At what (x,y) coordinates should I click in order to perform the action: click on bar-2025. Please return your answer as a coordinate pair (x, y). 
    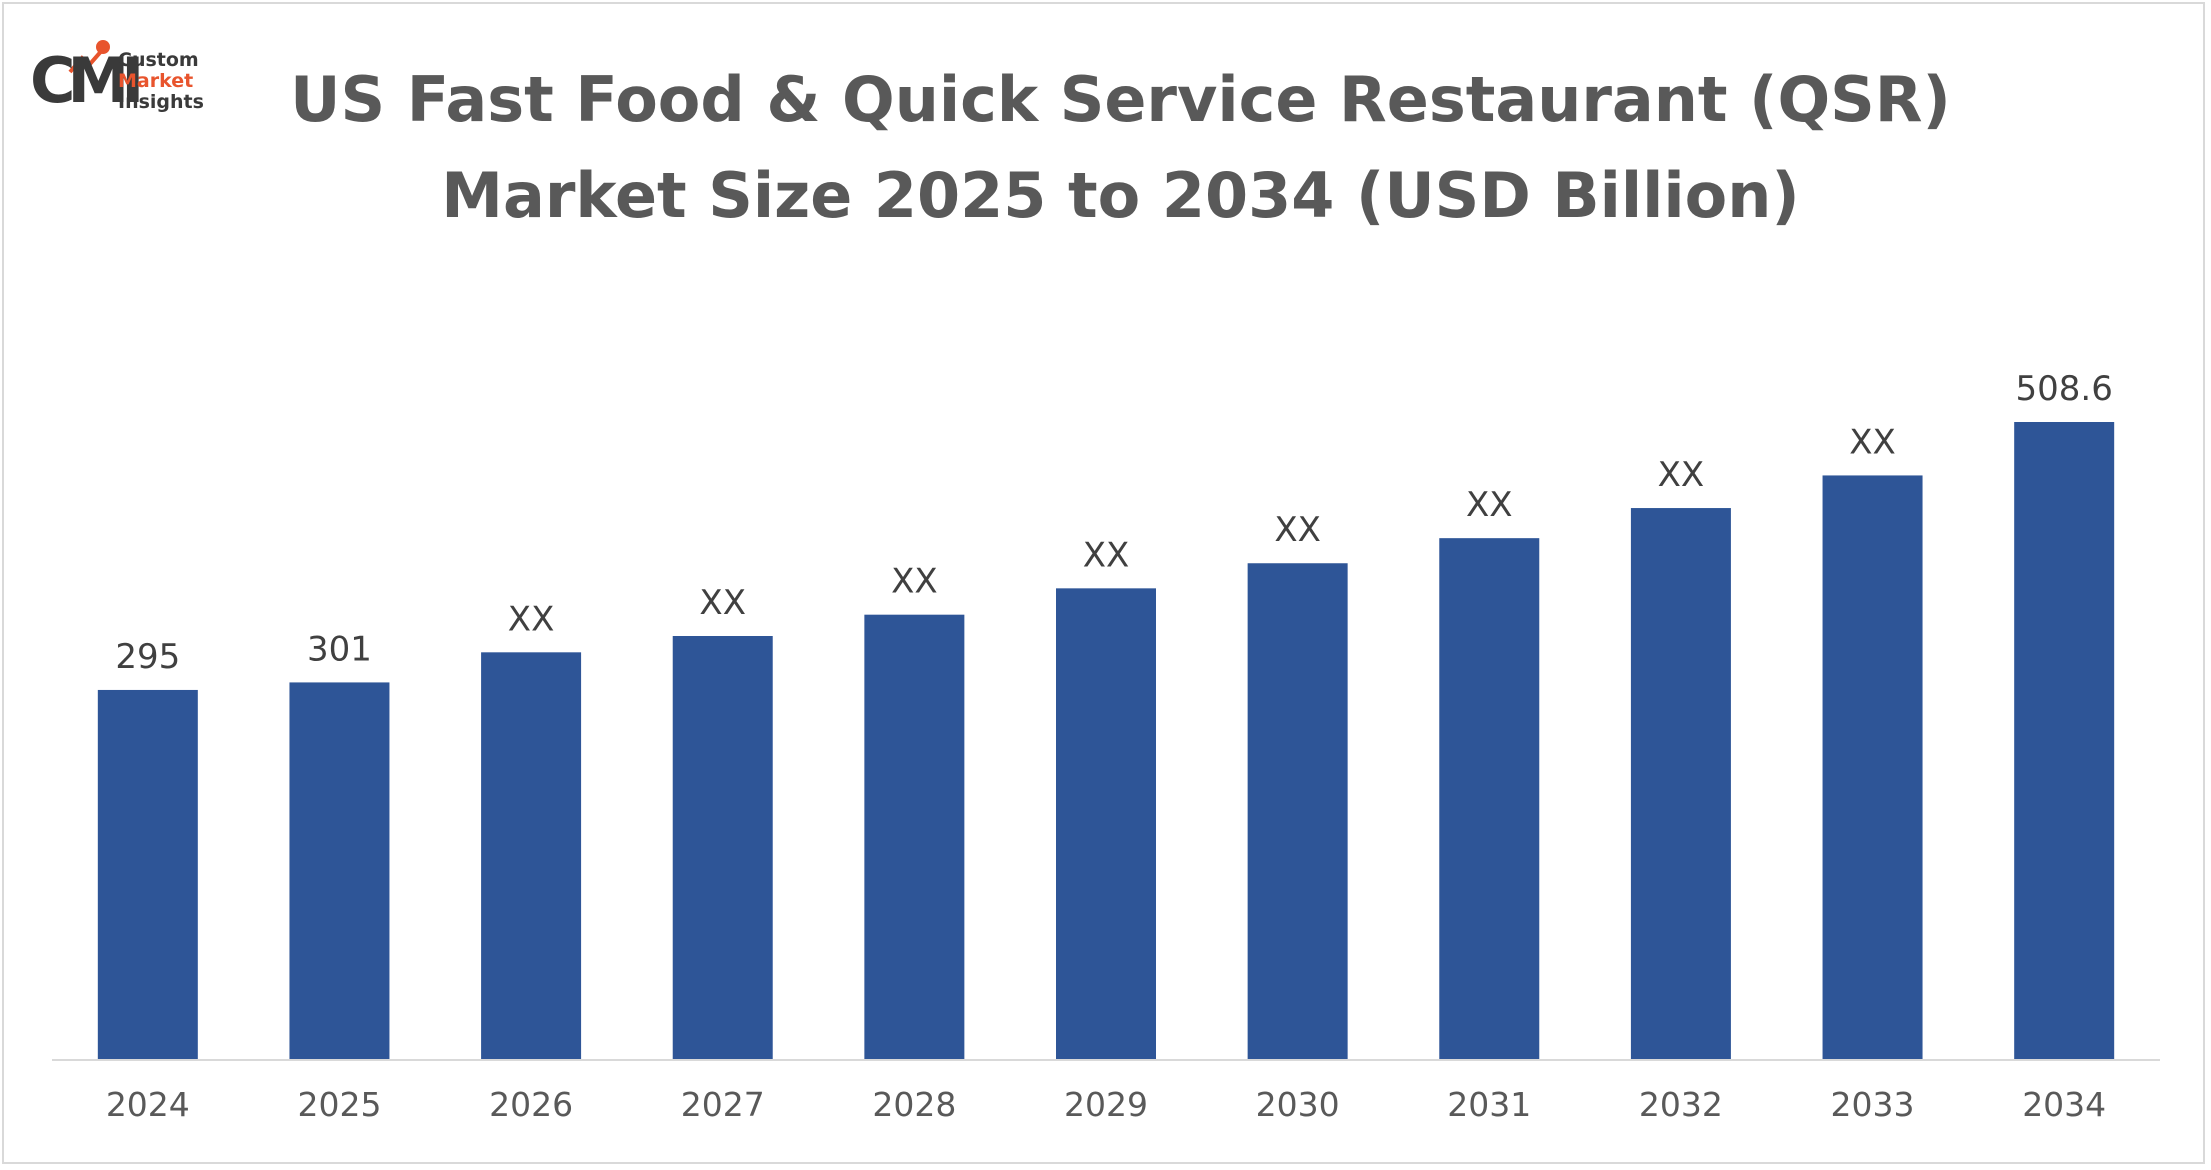
    Looking at the image, I should click on (339, 871).